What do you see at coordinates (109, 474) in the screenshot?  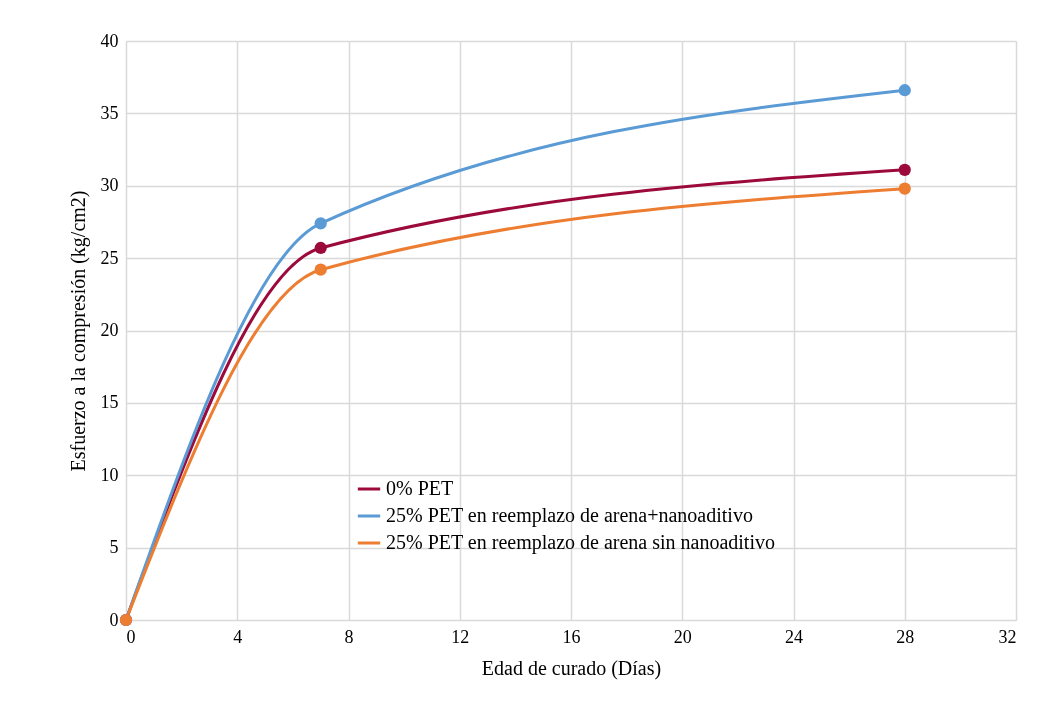 I see `y-tick-label: 10` at bounding box center [109, 474].